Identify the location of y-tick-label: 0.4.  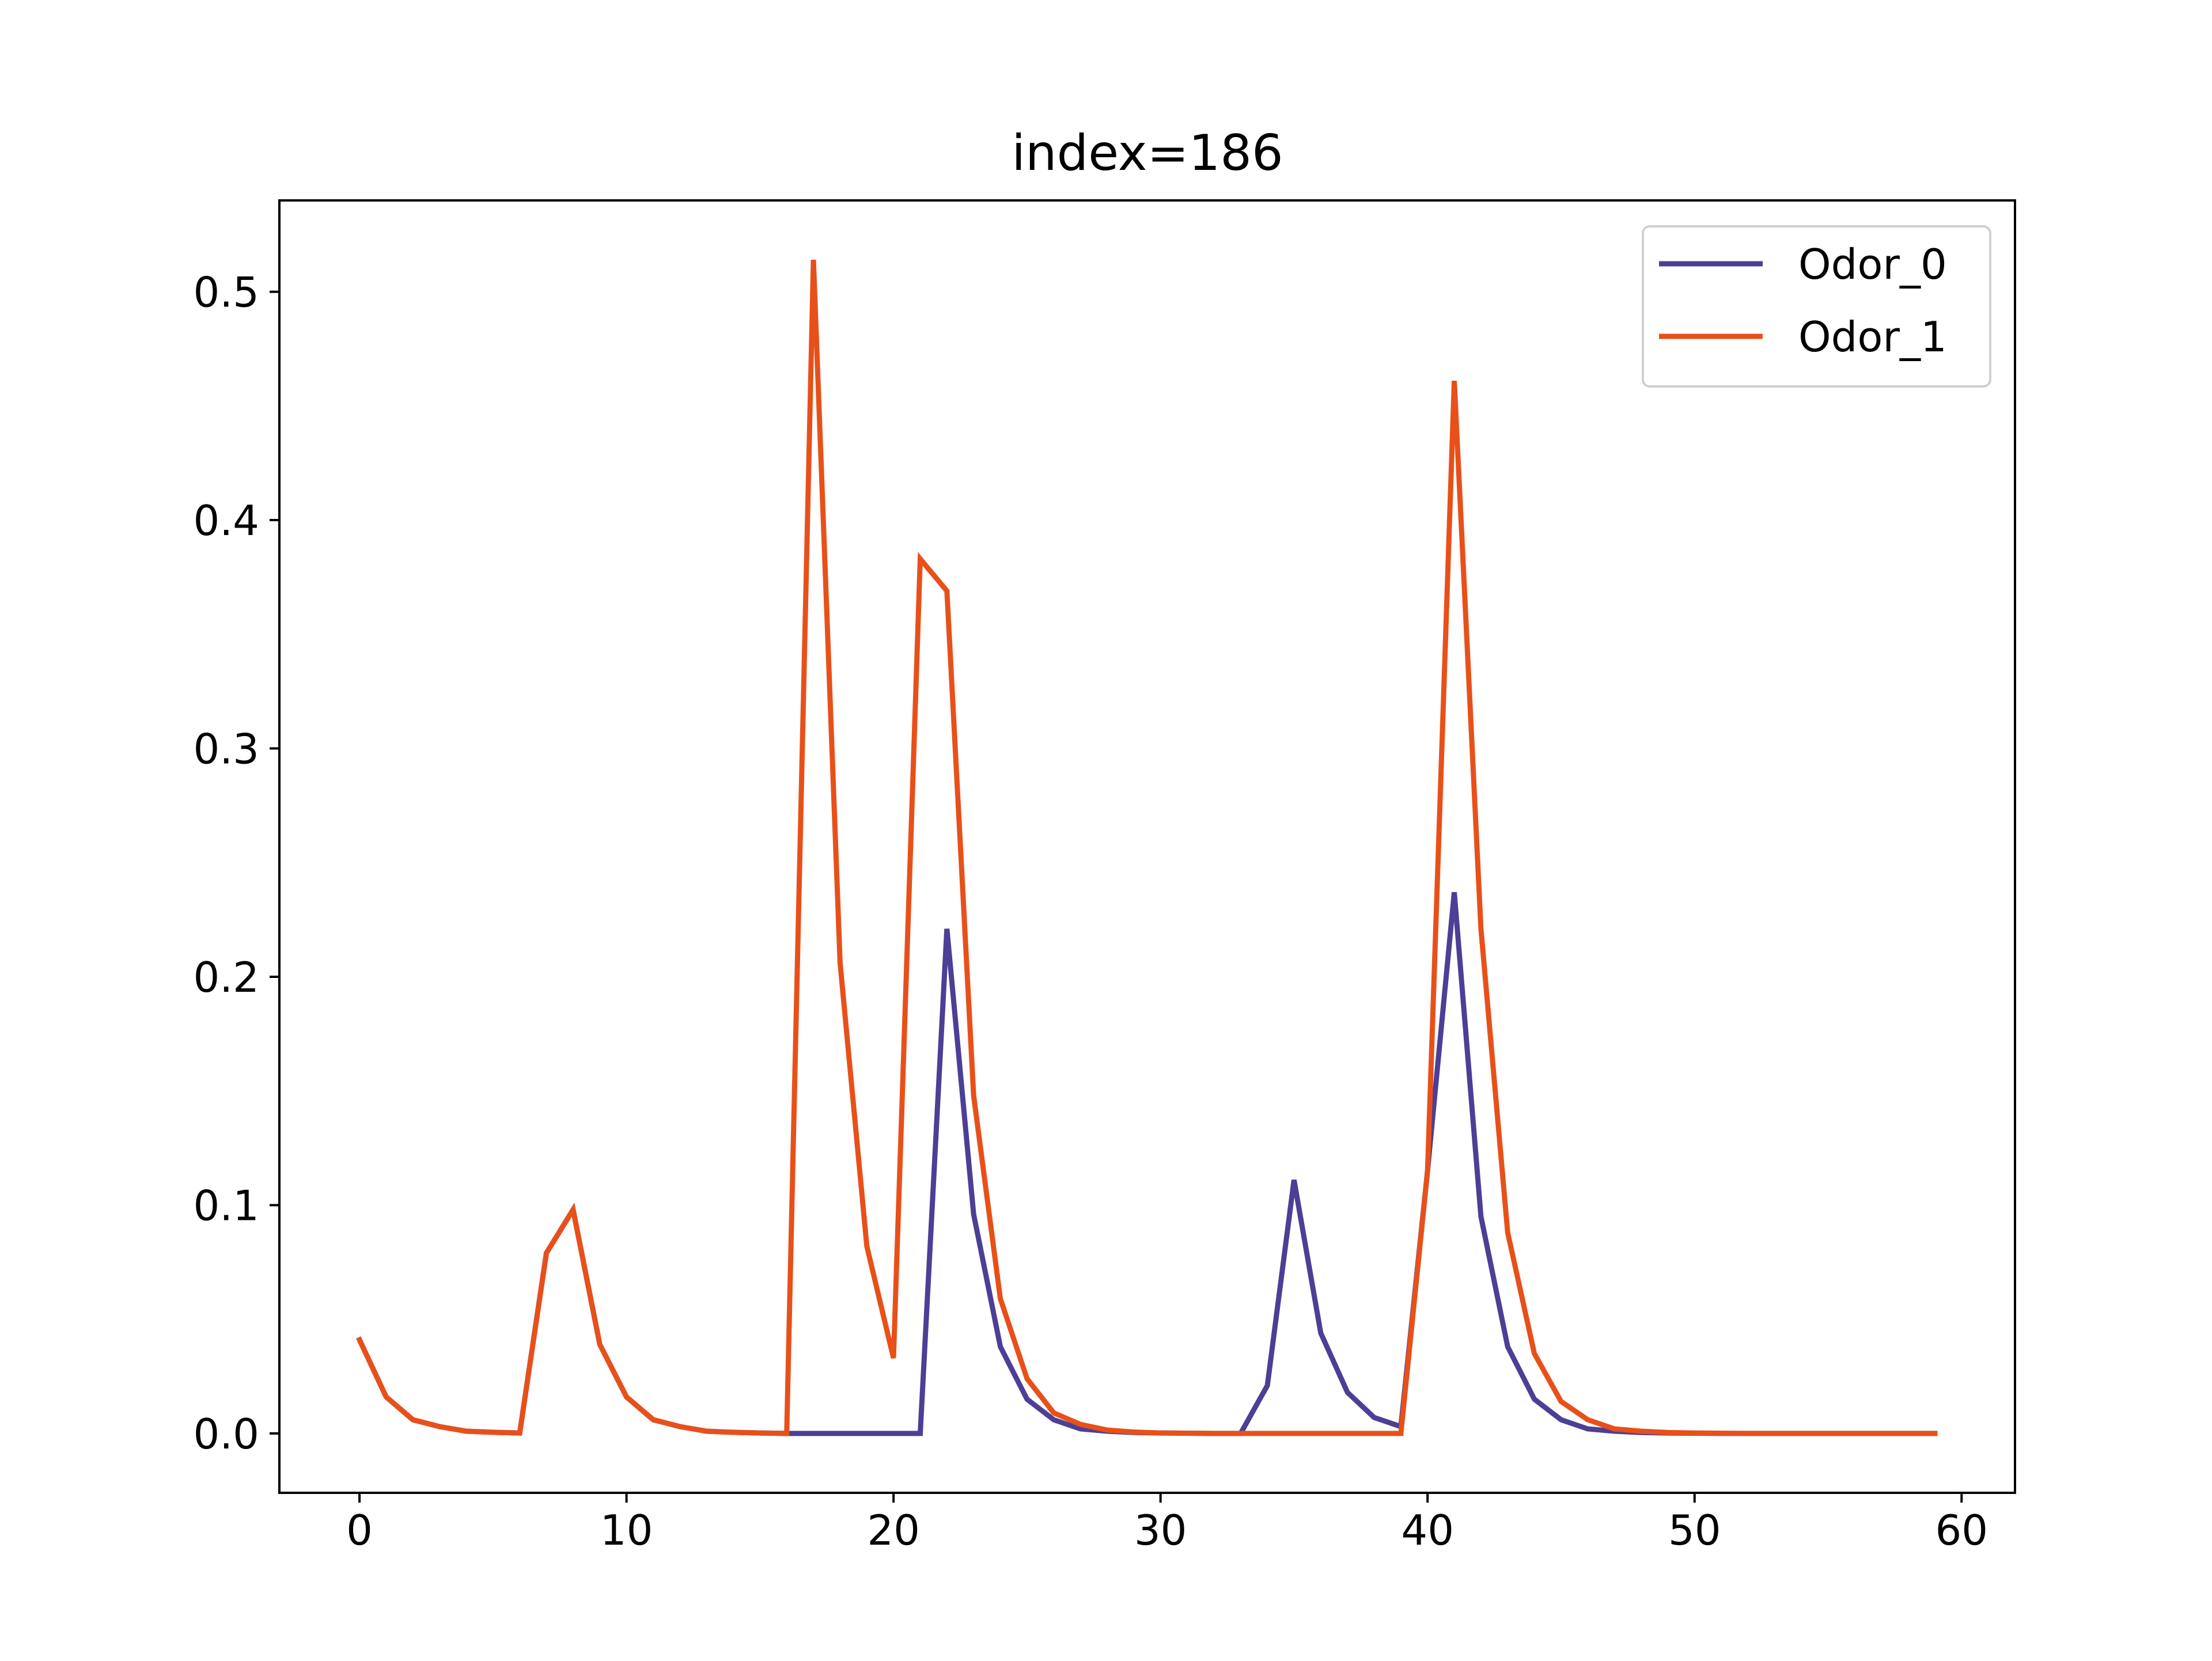
(226, 520).